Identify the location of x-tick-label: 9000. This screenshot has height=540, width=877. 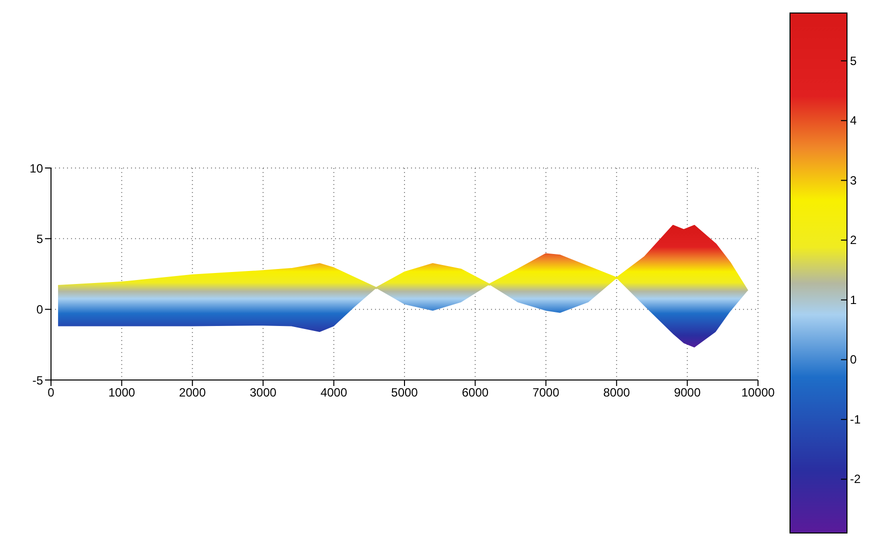
(687, 393).